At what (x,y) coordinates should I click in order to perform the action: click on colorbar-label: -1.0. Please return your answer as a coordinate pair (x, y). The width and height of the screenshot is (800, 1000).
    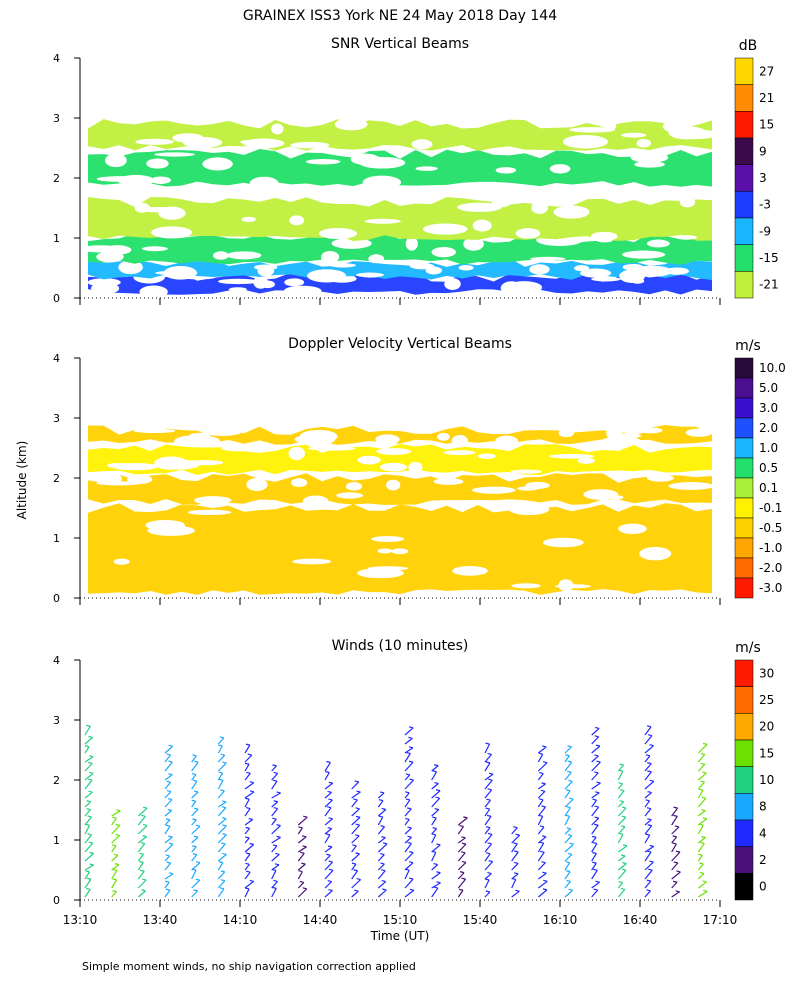
    Looking at the image, I should click on (770, 548).